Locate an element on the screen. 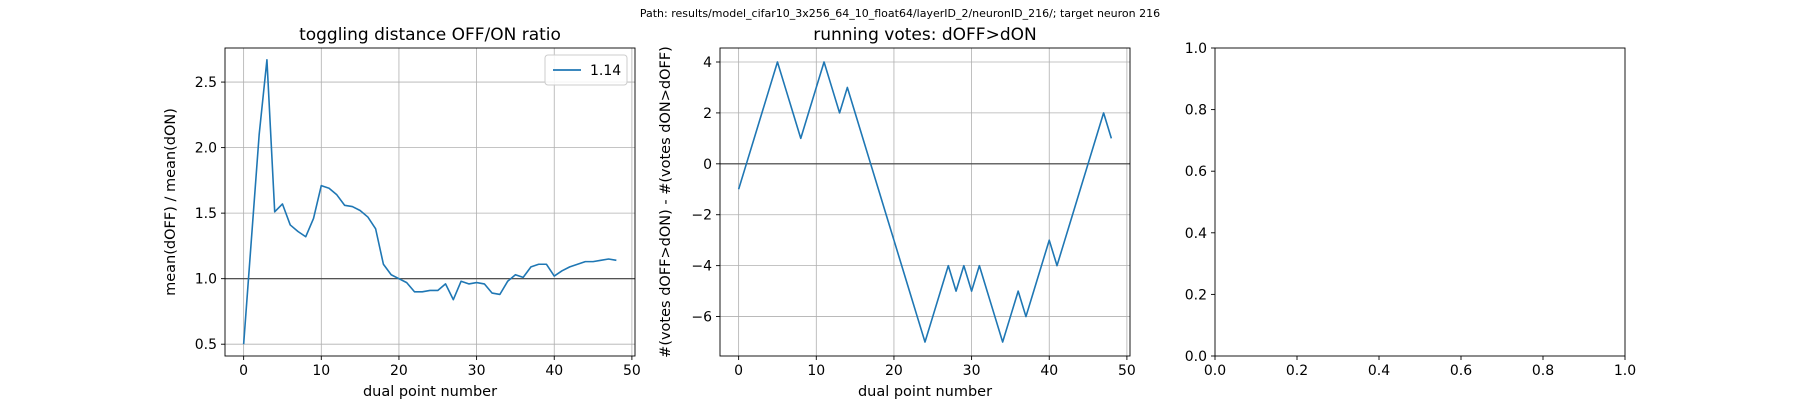 This screenshot has height=400, width=1800. x-tick-label: 0.8 is located at coordinates (1543, 371).